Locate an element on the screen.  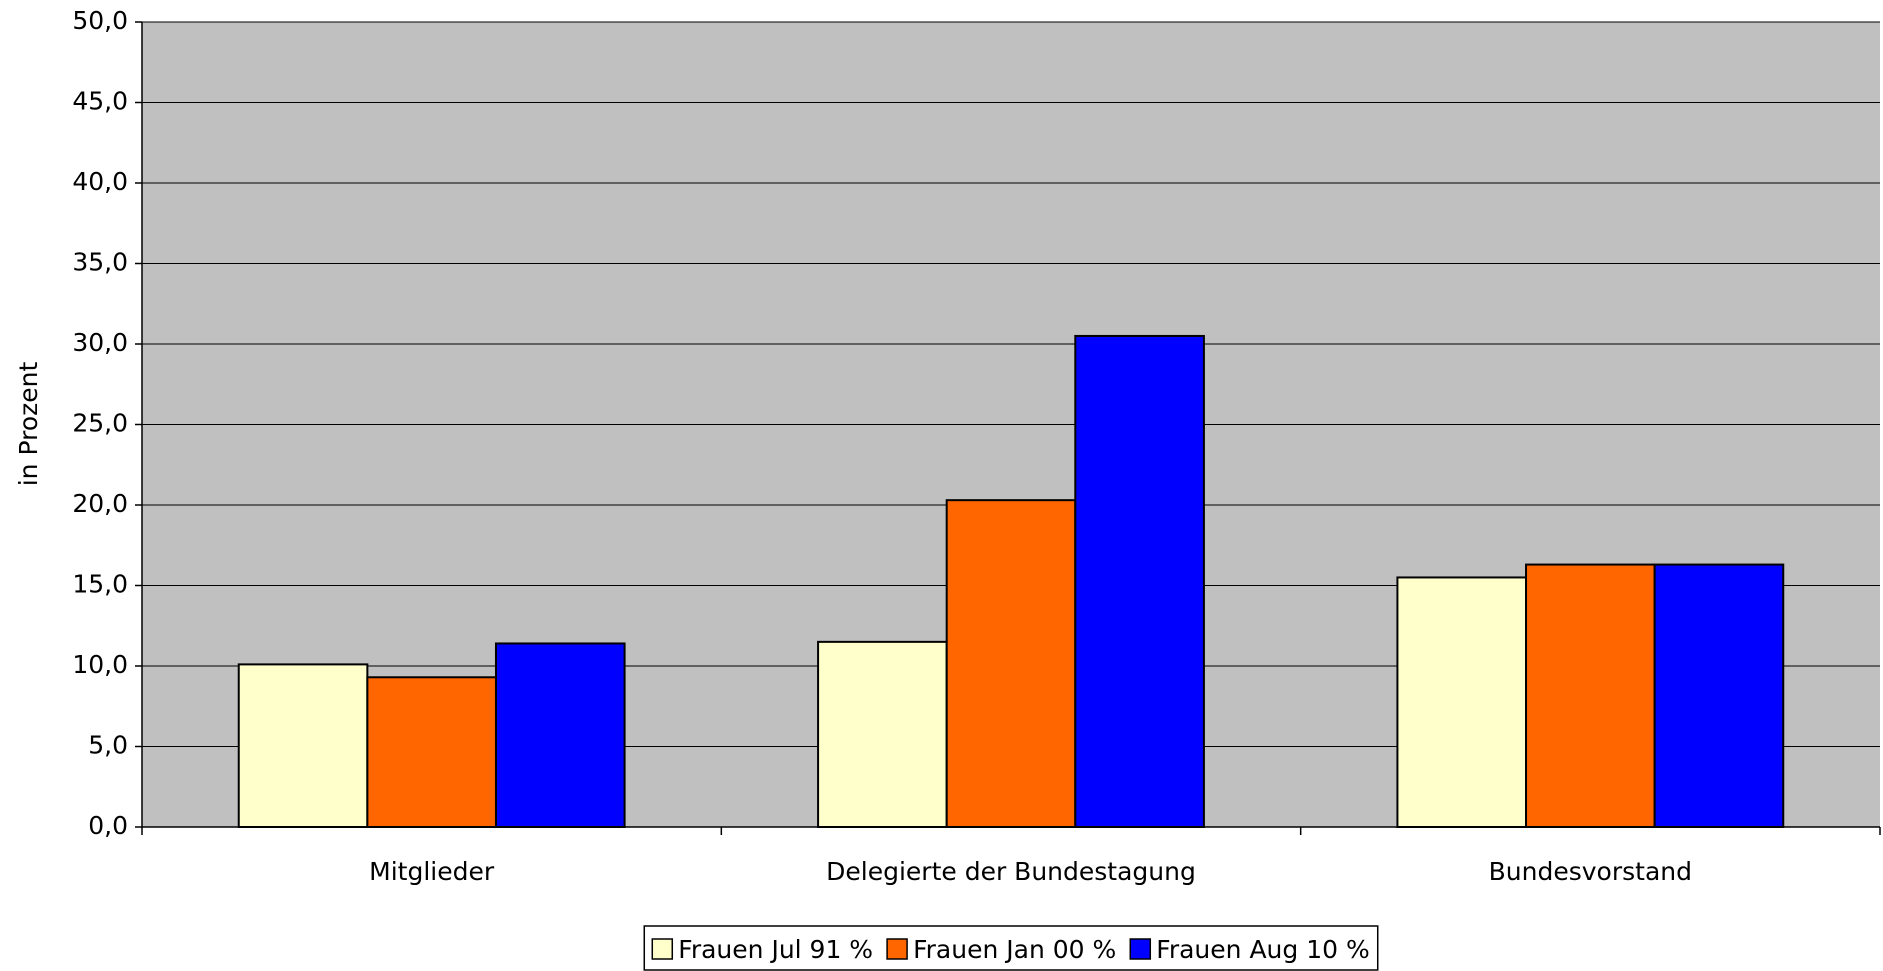
y-tick-label: 15,0 is located at coordinates (100, 584).